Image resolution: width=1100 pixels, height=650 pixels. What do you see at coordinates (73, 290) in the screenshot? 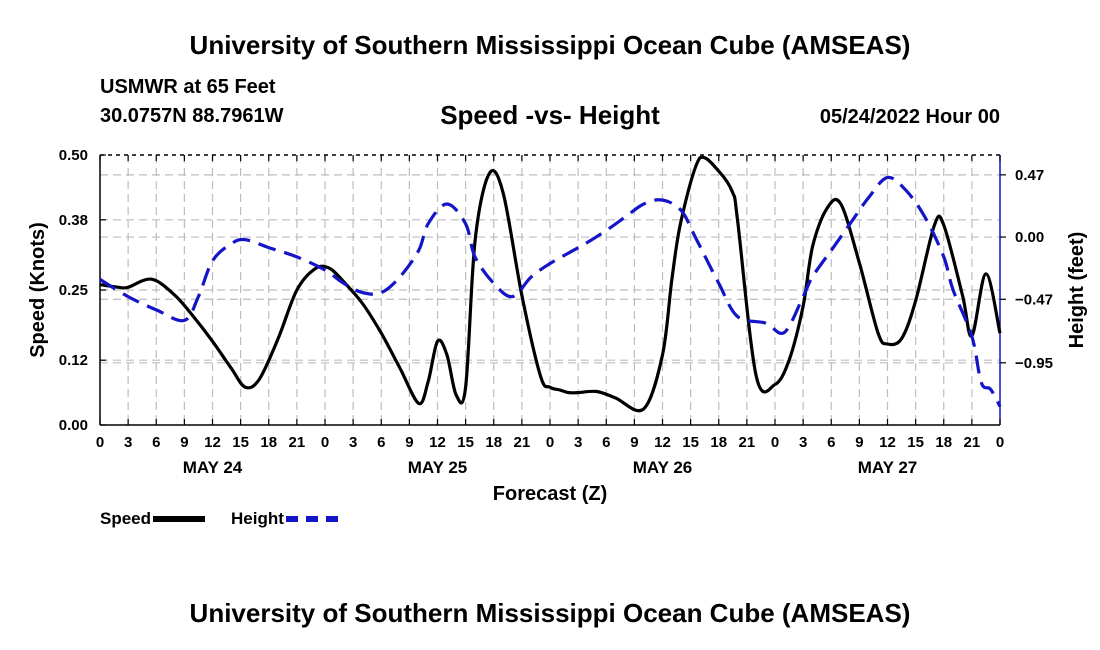
I see `y-tick-label-left: 0.25` at bounding box center [73, 290].